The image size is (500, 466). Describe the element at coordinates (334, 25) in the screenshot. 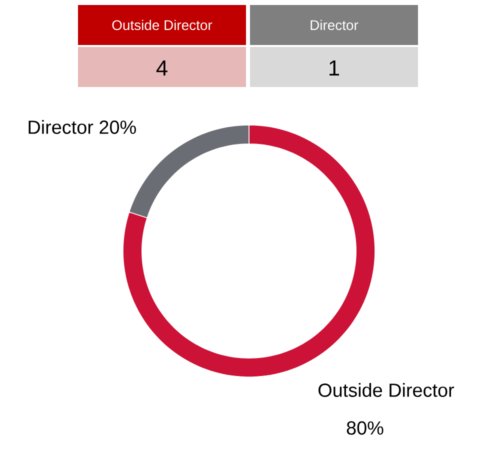

I see `category-label: Director` at that location.